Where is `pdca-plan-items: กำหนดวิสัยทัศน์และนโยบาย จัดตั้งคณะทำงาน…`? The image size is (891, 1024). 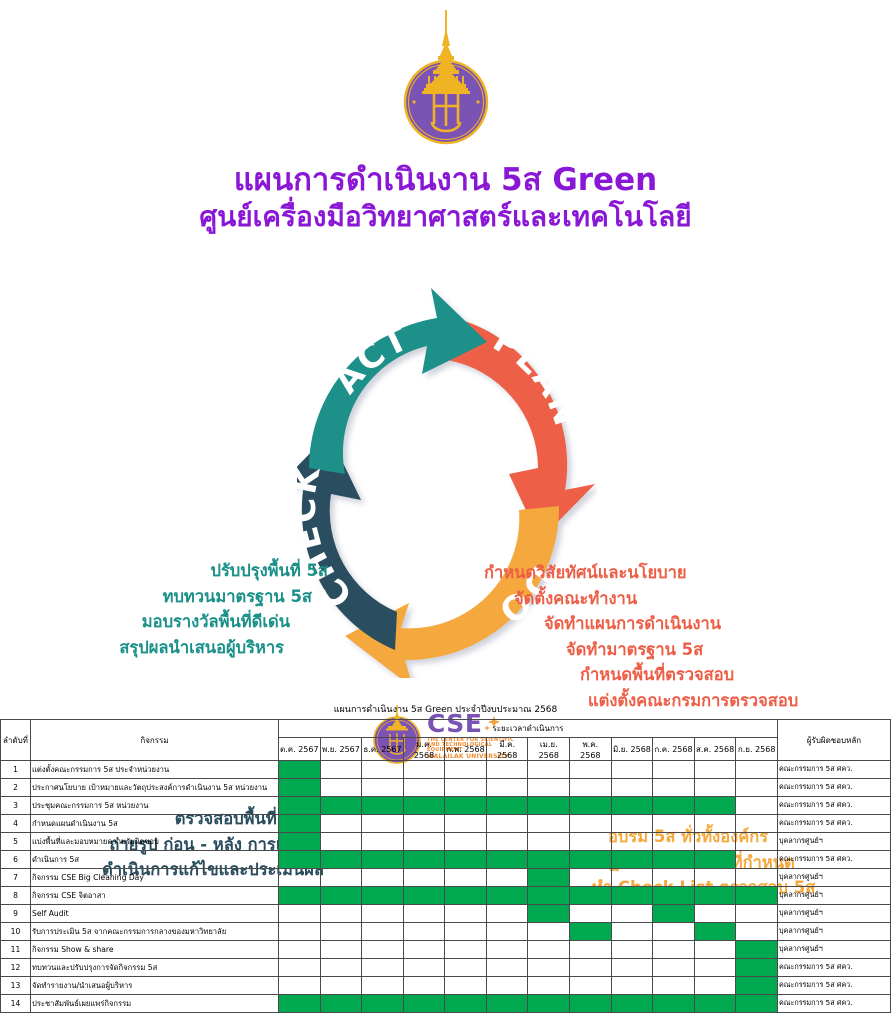 pdca-plan-items: กำหนดวิสัยทัศน์และนโยบาย จัดตั้งคณะทำงาน… is located at coordinates (634, 636).